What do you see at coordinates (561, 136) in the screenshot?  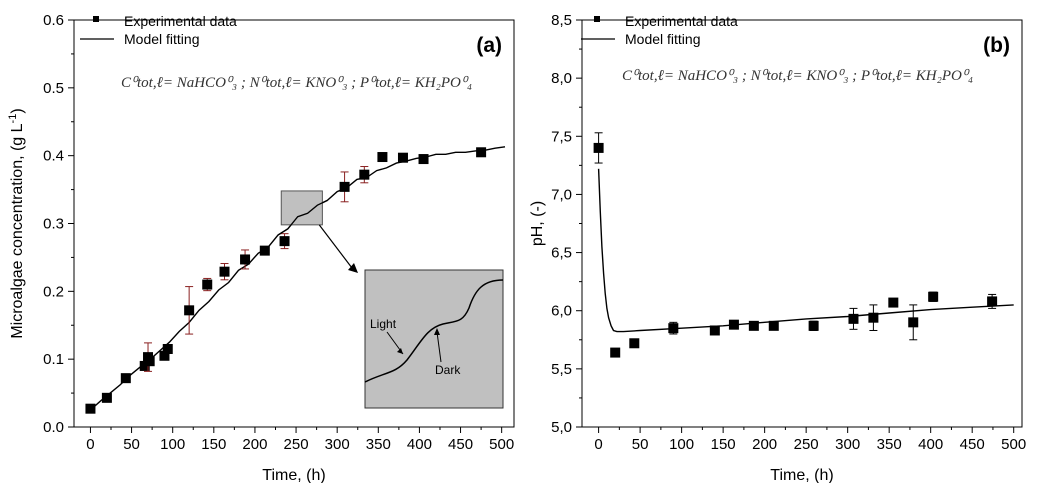 I see `y-tick-label: 7,5` at bounding box center [561, 136].